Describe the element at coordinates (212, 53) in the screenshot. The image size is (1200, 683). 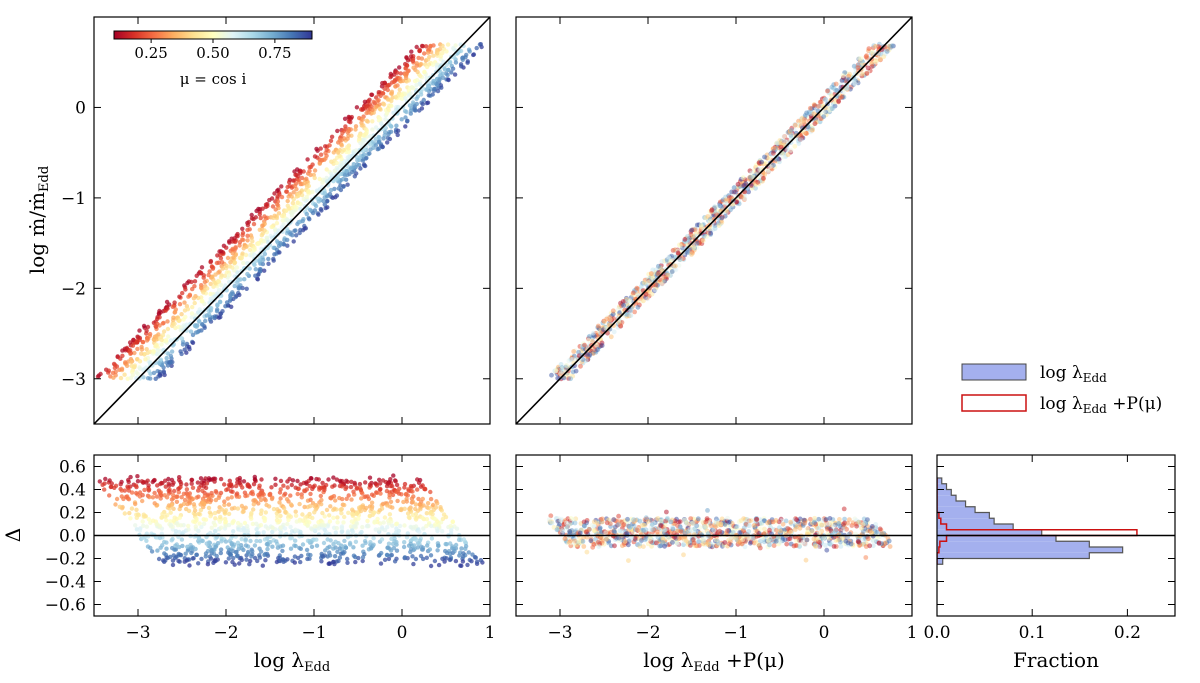
I see `colorbar-tick-label: 0.50` at that location.